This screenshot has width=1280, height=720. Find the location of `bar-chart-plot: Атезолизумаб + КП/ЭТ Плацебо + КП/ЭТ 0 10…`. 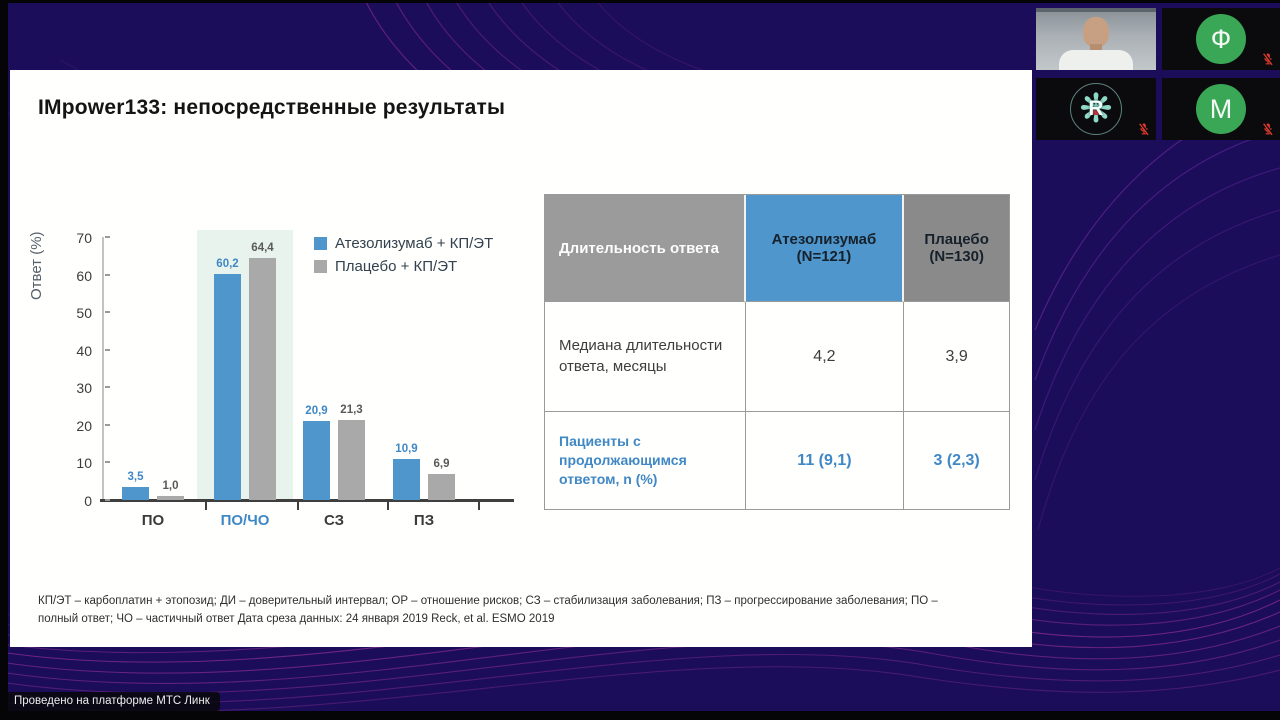

bar-chart-plot: Атезолизумаб + КП/ЭТ Плацебо + КП/ЭТ 0 10… is located at coordinates (295, 379).